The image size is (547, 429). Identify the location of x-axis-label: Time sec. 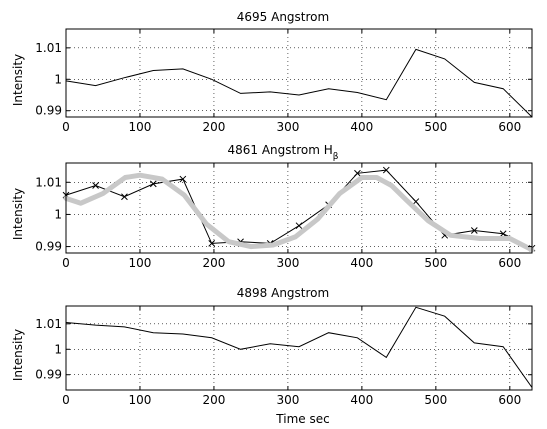
(302, 419).